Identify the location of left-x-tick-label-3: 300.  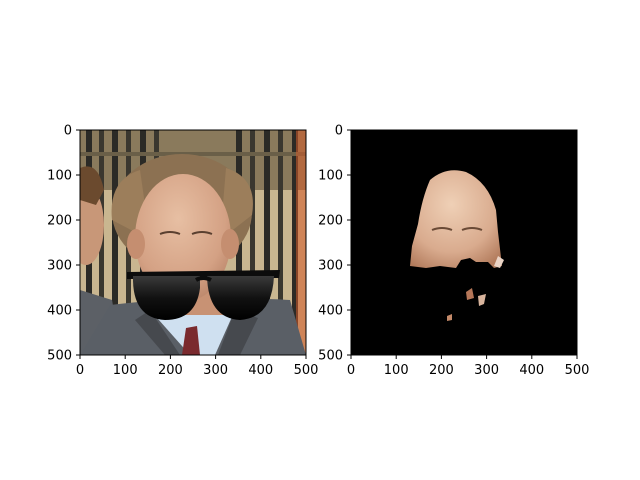
(215, 370).